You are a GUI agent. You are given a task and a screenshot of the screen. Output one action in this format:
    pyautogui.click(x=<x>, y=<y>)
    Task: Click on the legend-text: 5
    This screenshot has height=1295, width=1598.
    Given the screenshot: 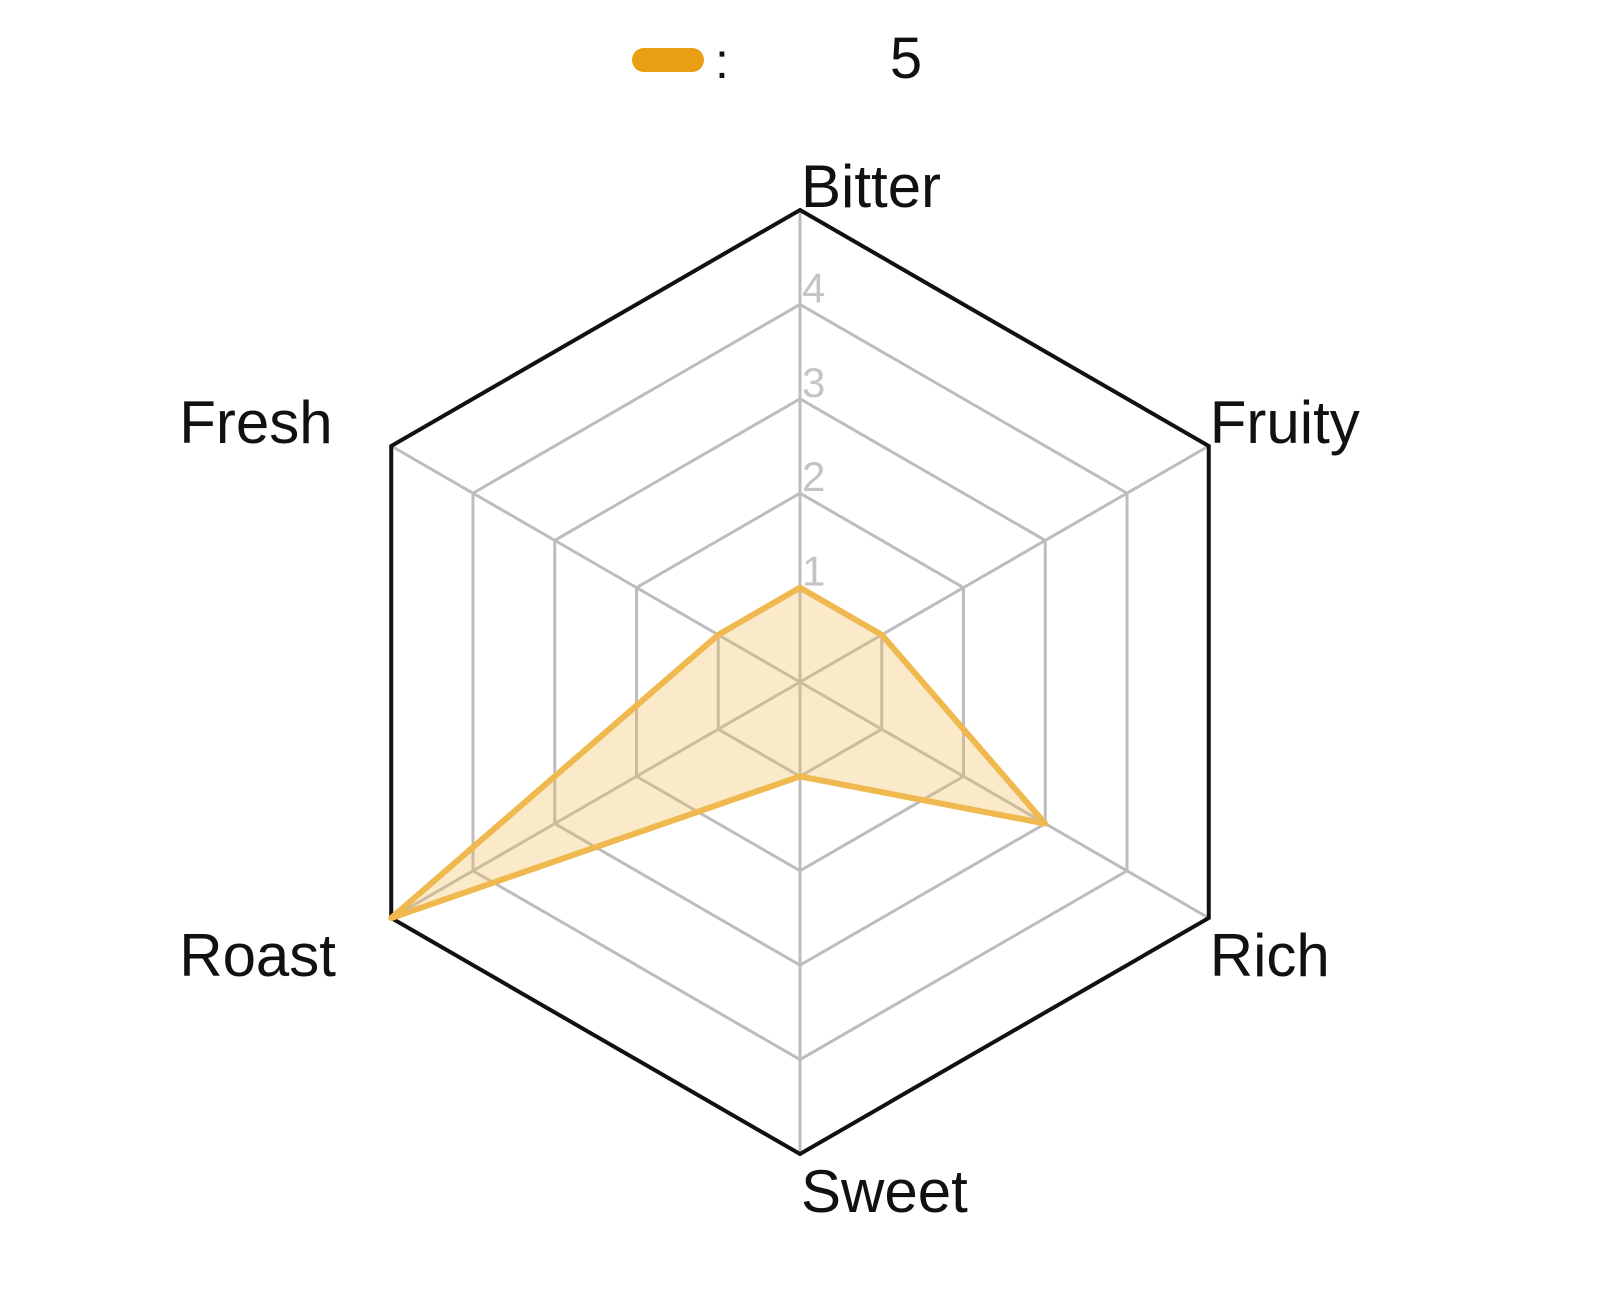 What is the action you would take?
    pyautogui.click(x=906, y=58)
    